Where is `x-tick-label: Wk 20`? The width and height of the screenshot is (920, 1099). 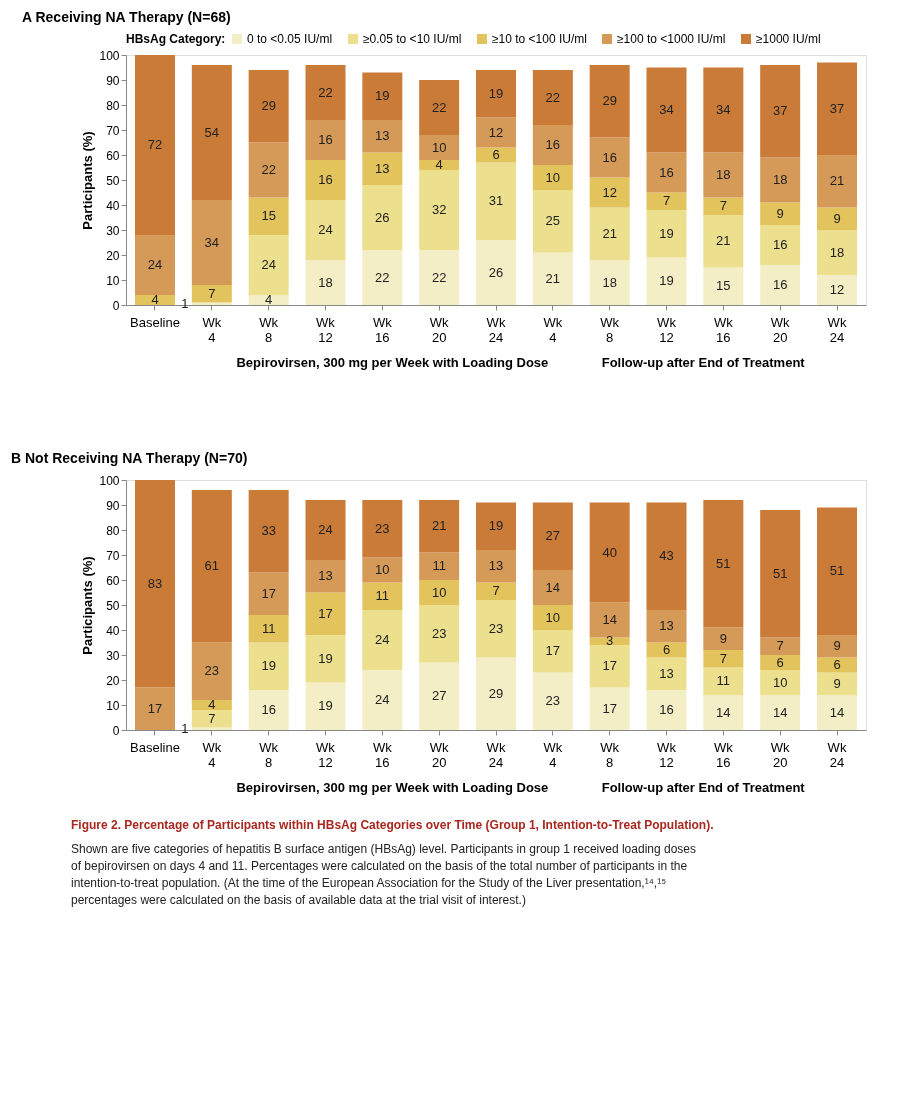 x-tick-label: Wk 20 is located at coordinates (780, 754).